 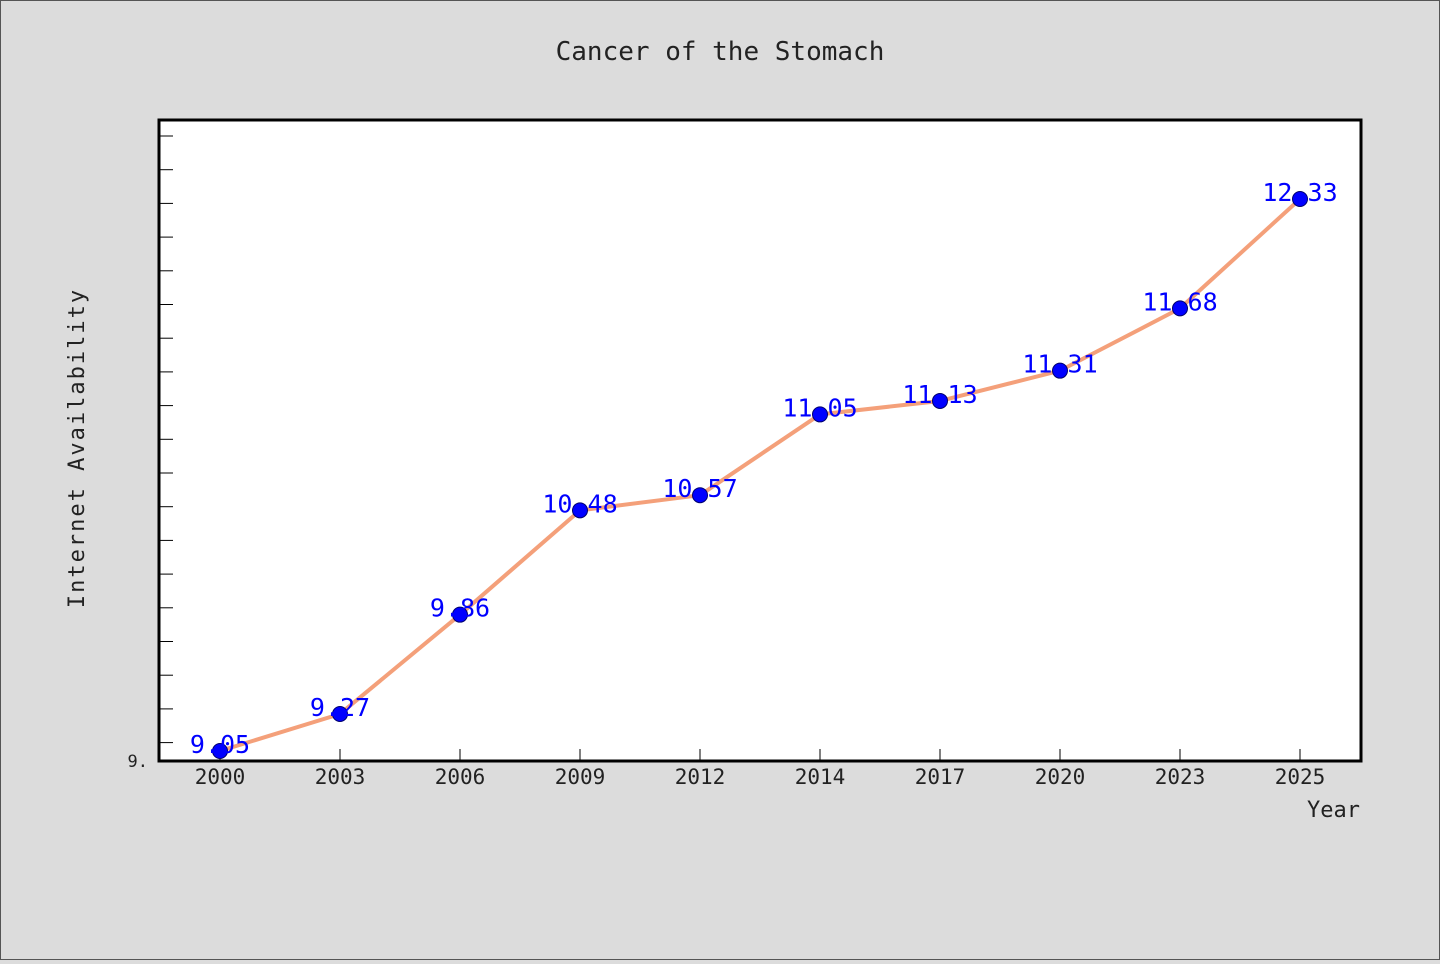 I want to click on data-label: 10.57, so click(x=699, y=488).